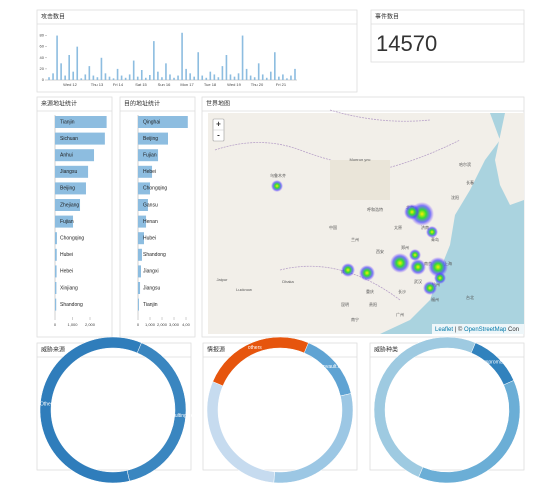 The image size is (558, 483). Describe the element at coordinates (435, 239) in the screenshot. I see `map-label: 青岛` at that location.